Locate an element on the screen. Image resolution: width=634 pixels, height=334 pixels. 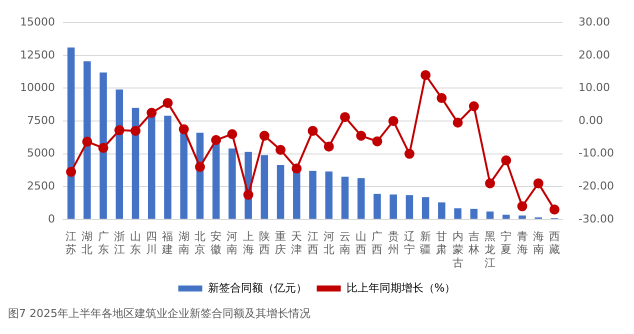
caption: 图7 2025年上半年各地区建筑业企业新签合同额及其增长情况 is located at coordinates (160, 313).